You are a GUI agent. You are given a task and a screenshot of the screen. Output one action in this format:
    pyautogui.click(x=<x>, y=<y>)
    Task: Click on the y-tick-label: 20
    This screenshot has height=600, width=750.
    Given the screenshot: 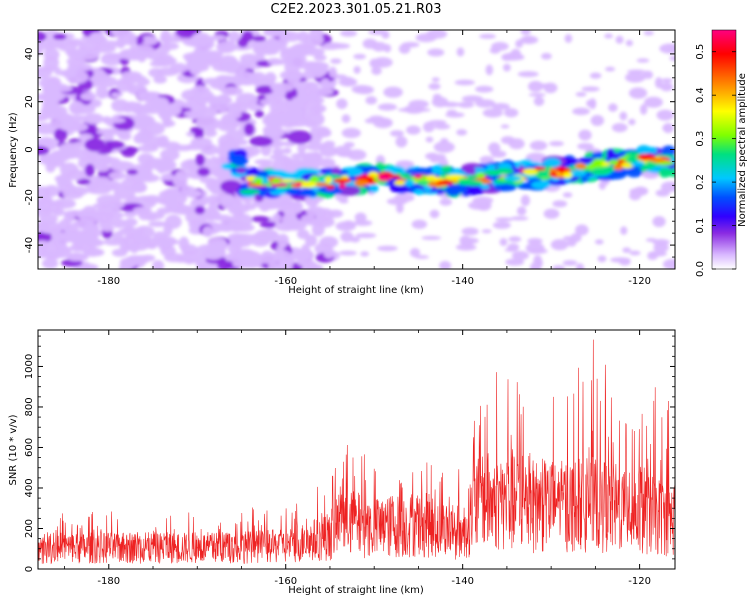 What is the action you would take?
    pyautogui.click(x=29, y=101)
    